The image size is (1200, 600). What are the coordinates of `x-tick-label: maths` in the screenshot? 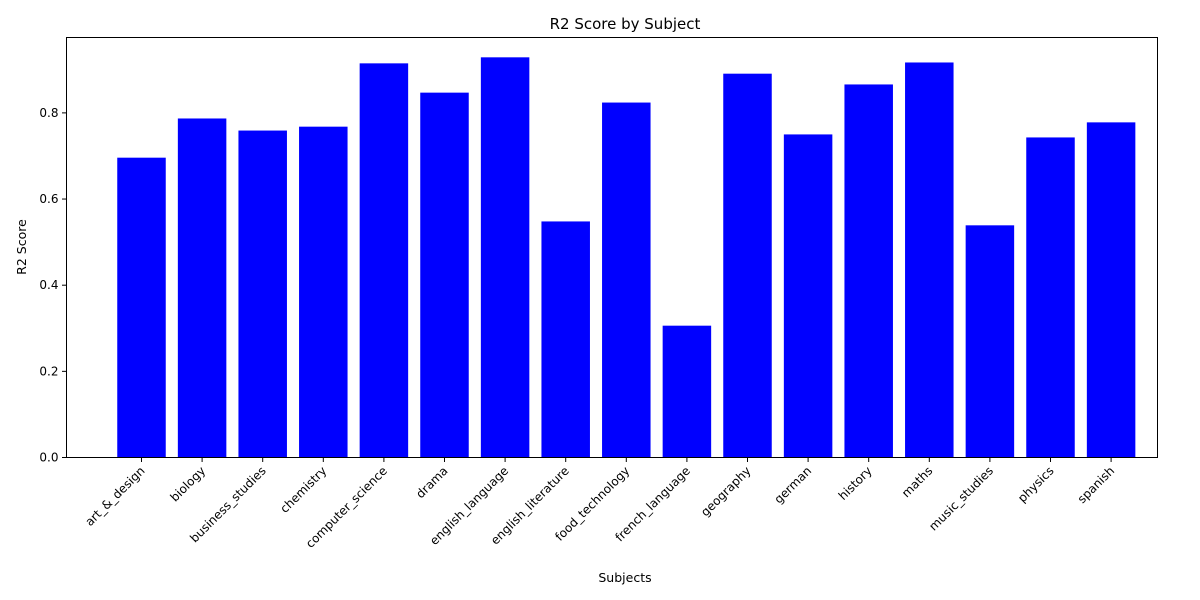 It's located at (917, 482).